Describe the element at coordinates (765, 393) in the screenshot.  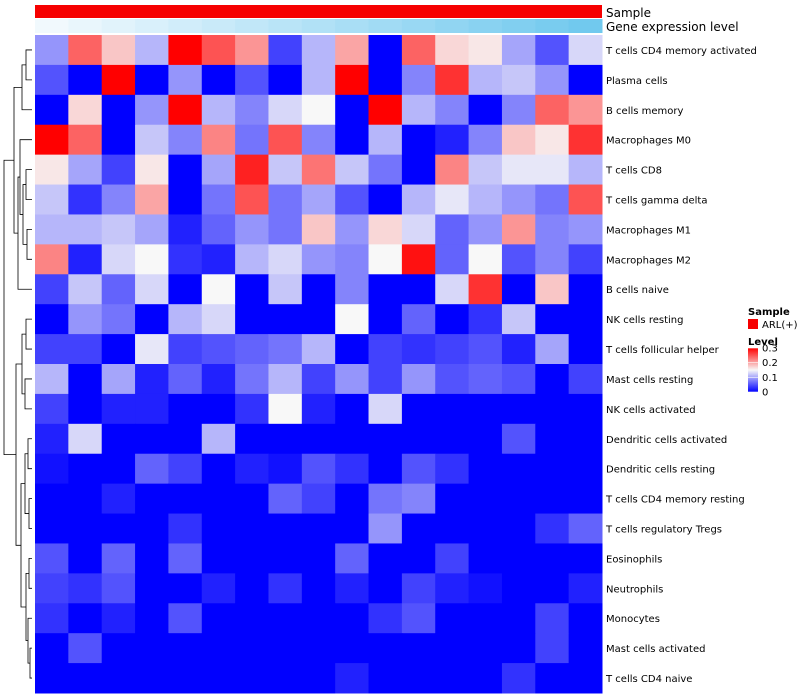
I see `legend-level-tick-label: 0` at that location.